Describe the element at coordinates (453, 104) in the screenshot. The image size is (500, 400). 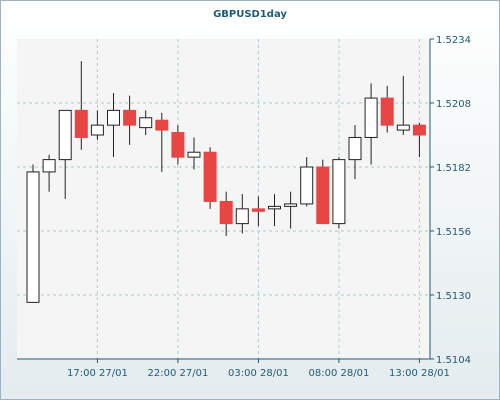
I see `y-tick-label: 1.5208` at that location.